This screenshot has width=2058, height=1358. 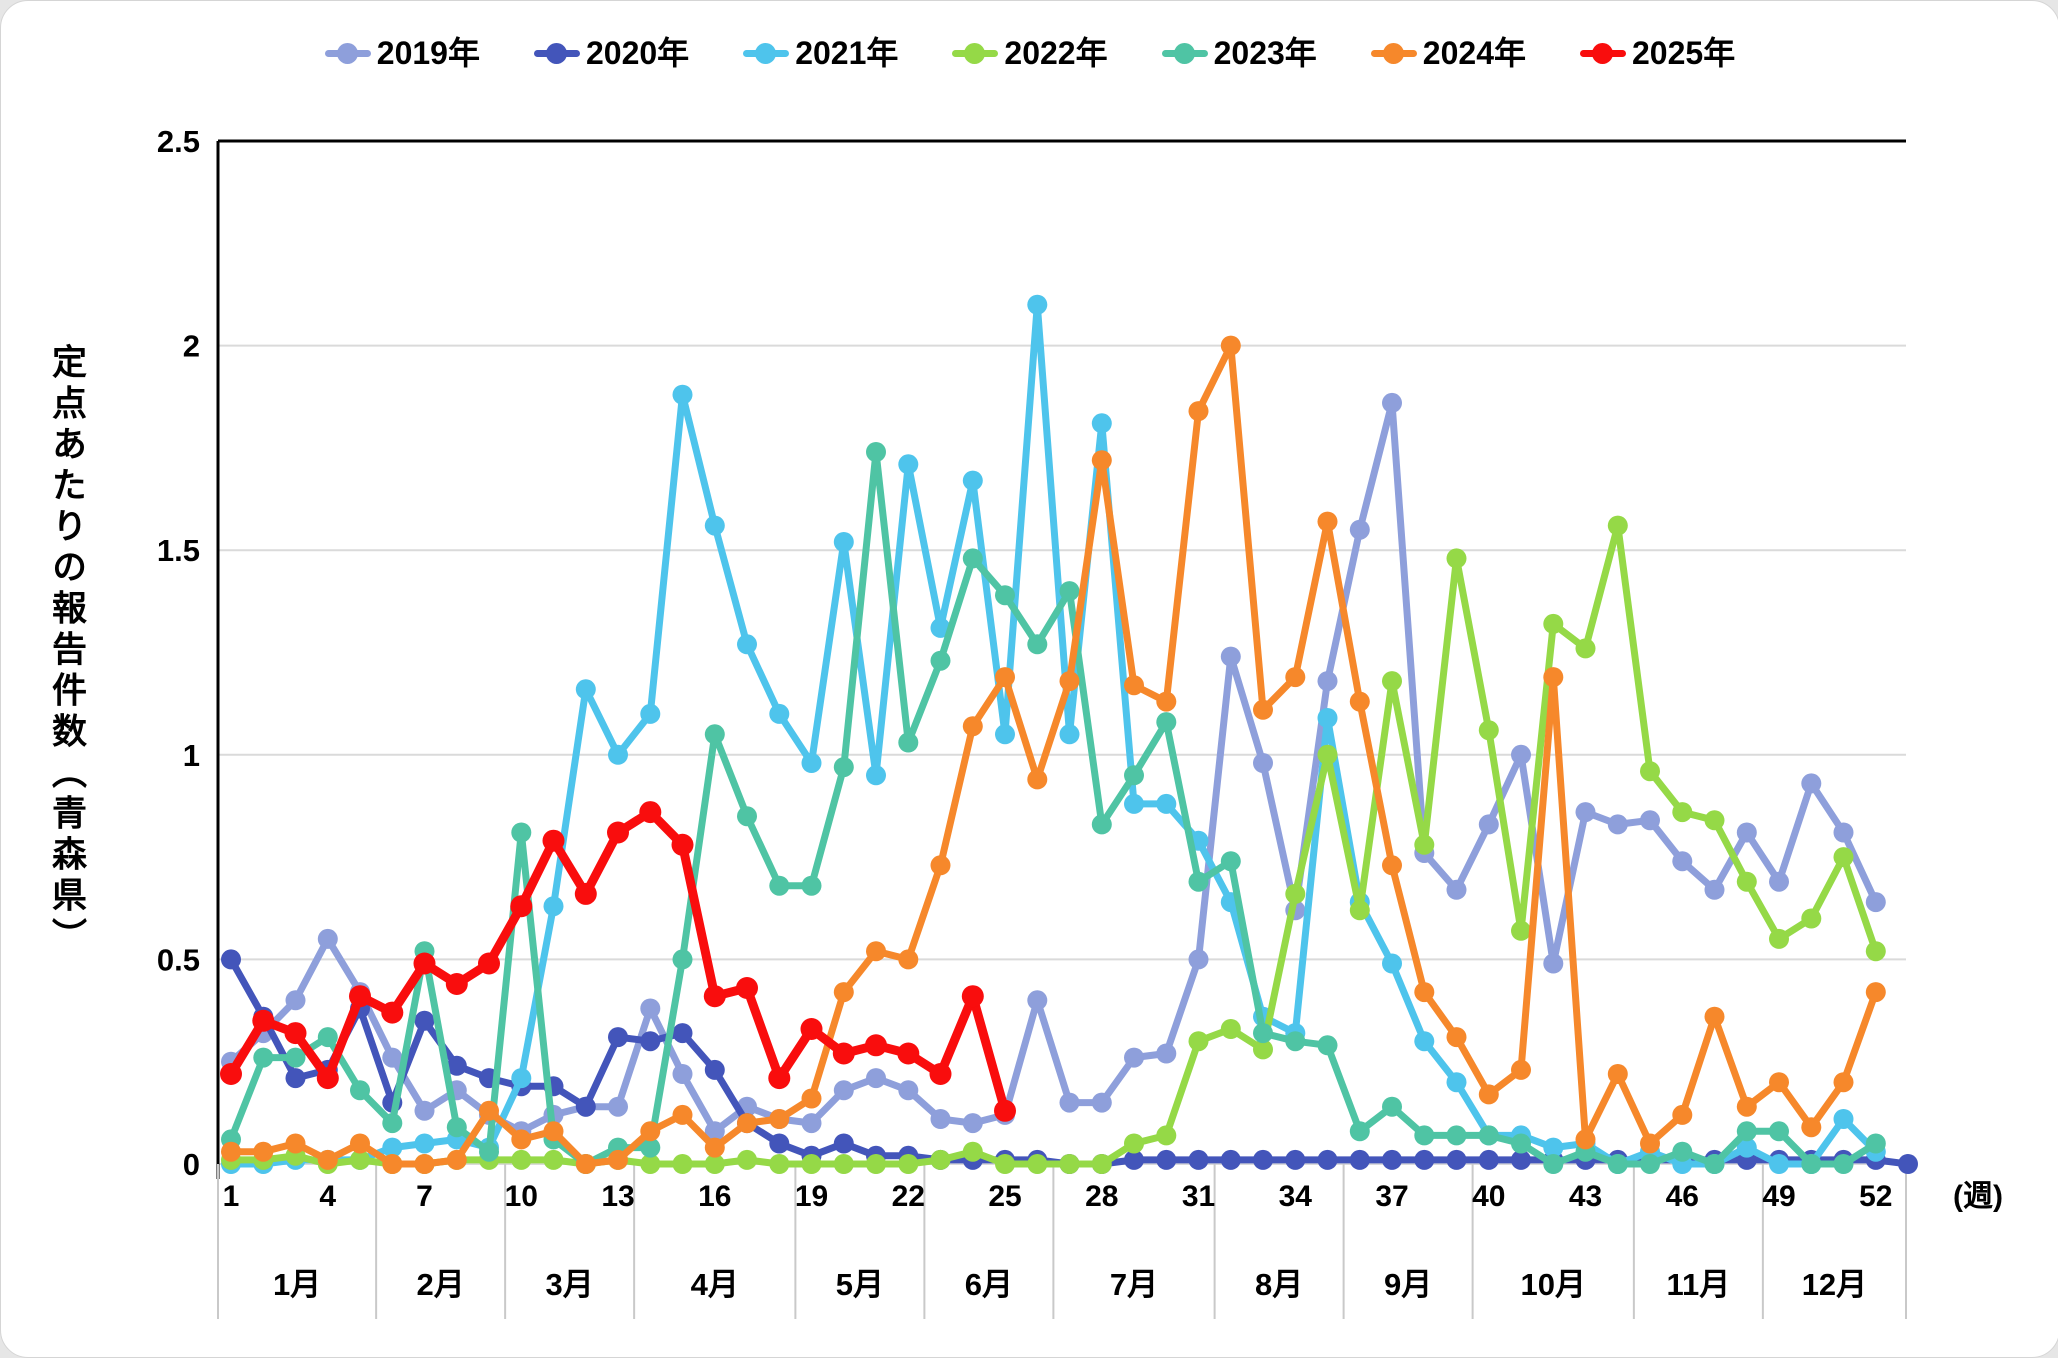 I want to click on month-label: 5月, so click(x=860, y=1284).